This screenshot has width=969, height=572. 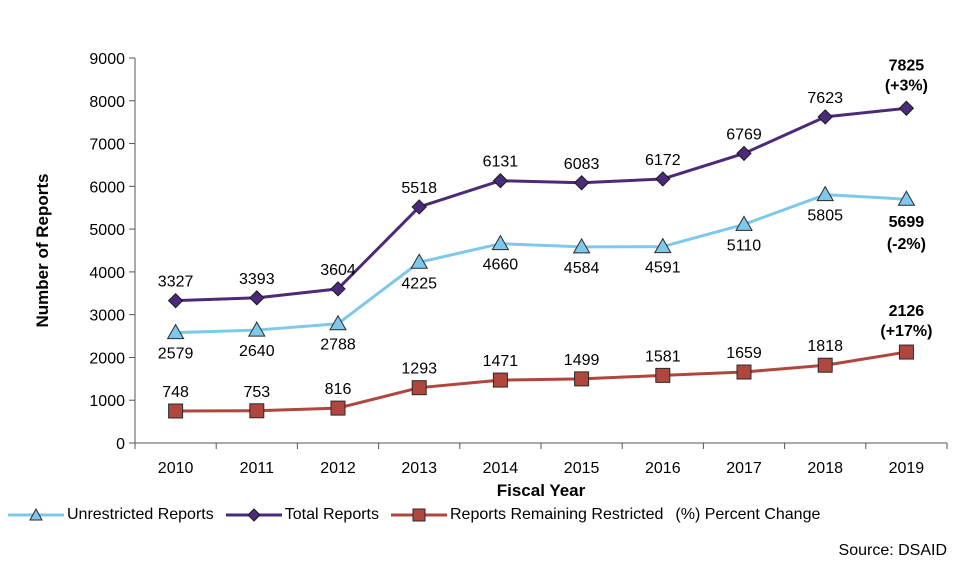 What do you see at coordinates (907, 65) in the screenshot?
I see `data-label-total-last: 7825` at bounding box center [907, 65].